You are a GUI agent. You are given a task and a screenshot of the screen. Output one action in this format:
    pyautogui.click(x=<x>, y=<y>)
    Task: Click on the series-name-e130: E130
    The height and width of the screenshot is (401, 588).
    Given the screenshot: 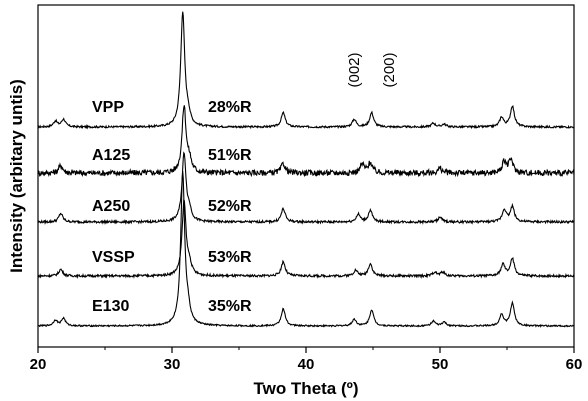 What is the action you would take?
    pyautogui.click(x=110, y=306)
    